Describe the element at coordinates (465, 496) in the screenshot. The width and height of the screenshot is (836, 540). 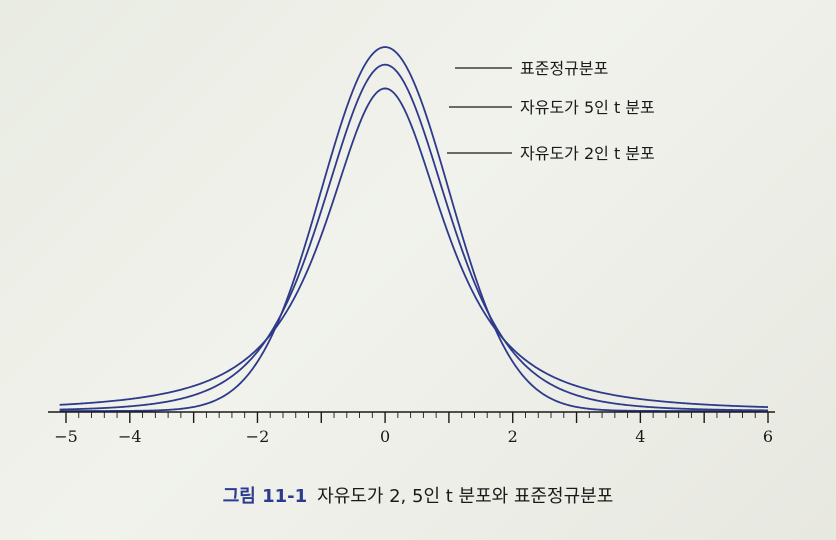
I see `caption-text: 자유도가 2, 5인 t 분포와 표준정규분포` at that location.